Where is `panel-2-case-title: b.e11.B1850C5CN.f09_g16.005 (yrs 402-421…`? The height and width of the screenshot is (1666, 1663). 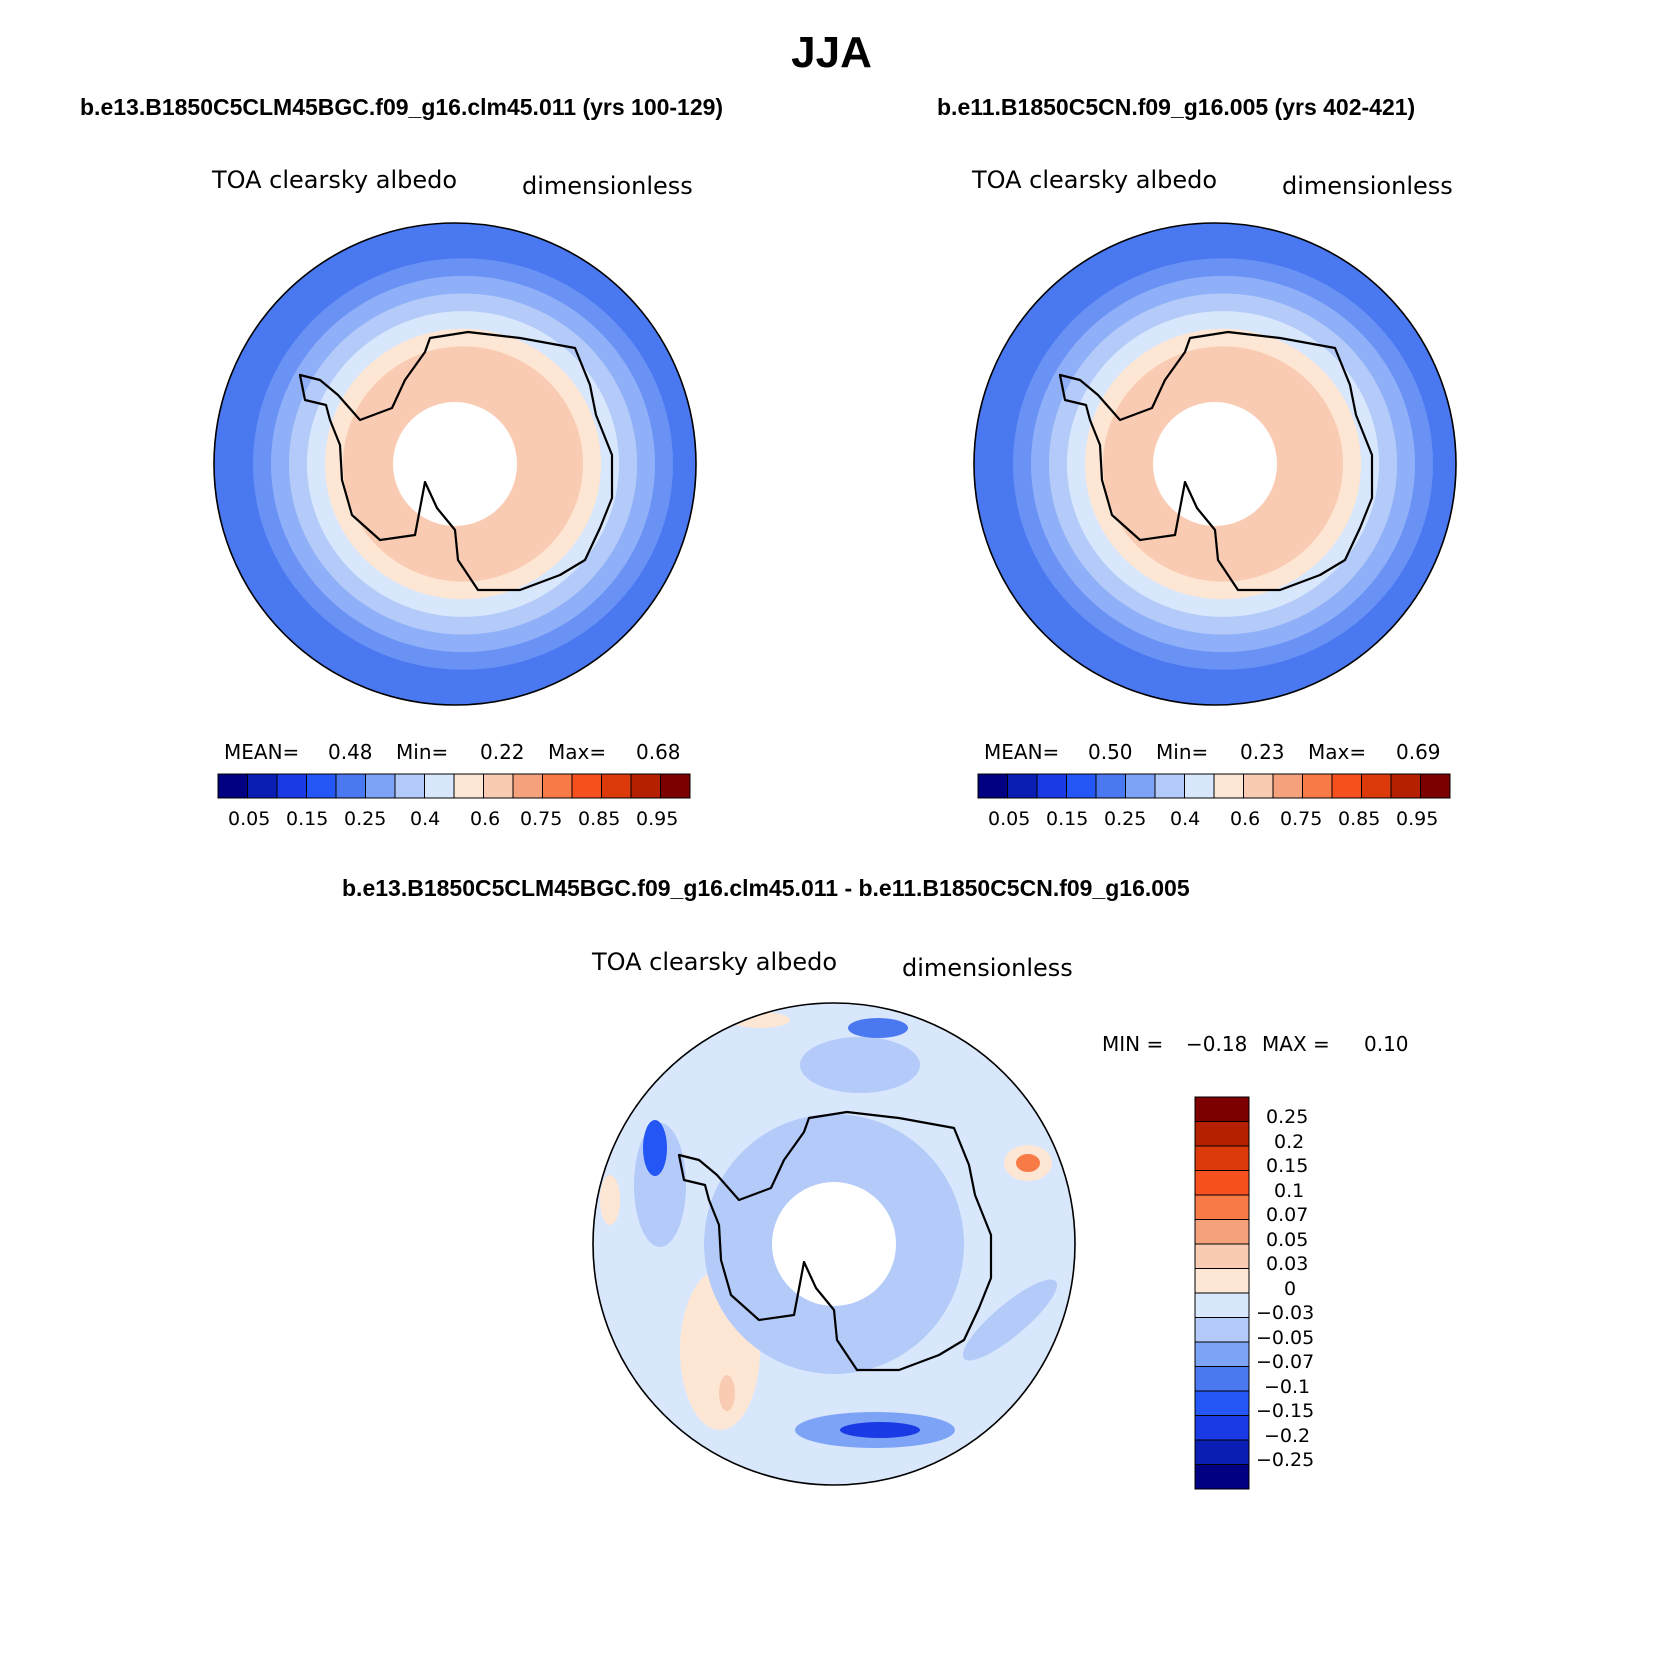
panel-2-case-title: b.e11.B1850C5CN.f09_g16.005 (yrs 402-421… is located at coordinates (1176, 107).